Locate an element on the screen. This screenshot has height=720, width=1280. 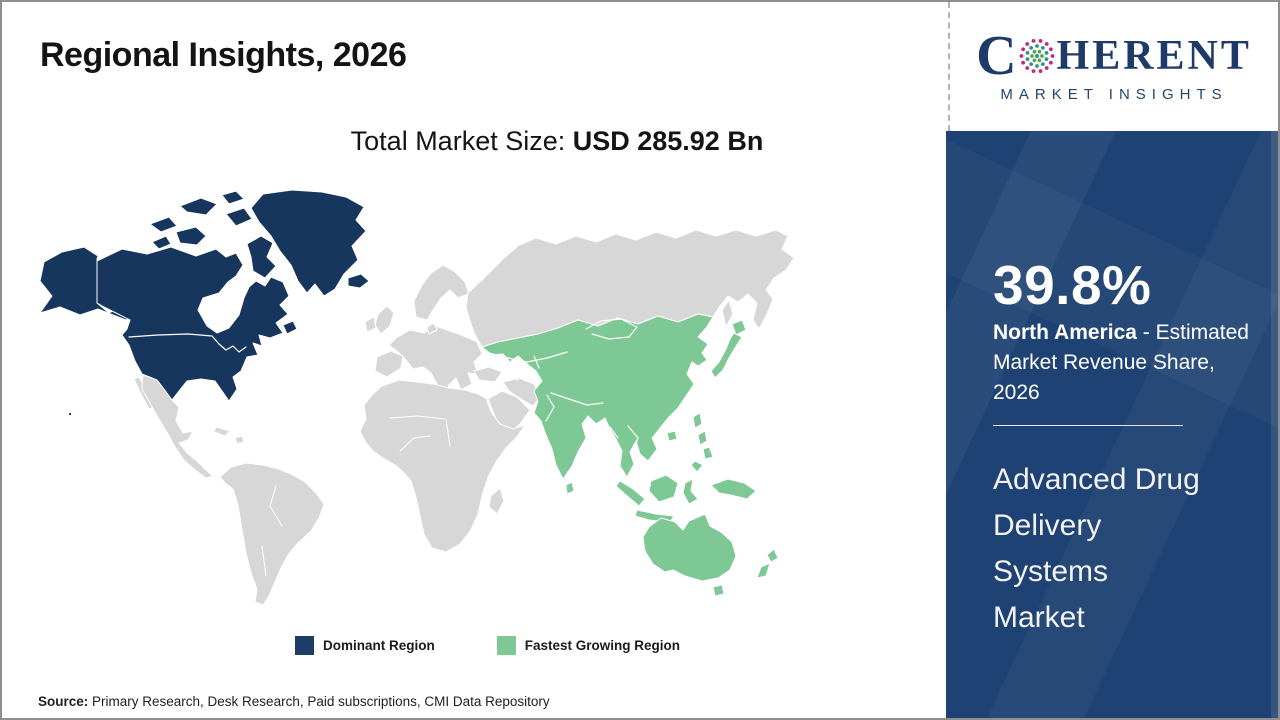
fastest-growing-region-swatch is located at coordinates (506, 645).